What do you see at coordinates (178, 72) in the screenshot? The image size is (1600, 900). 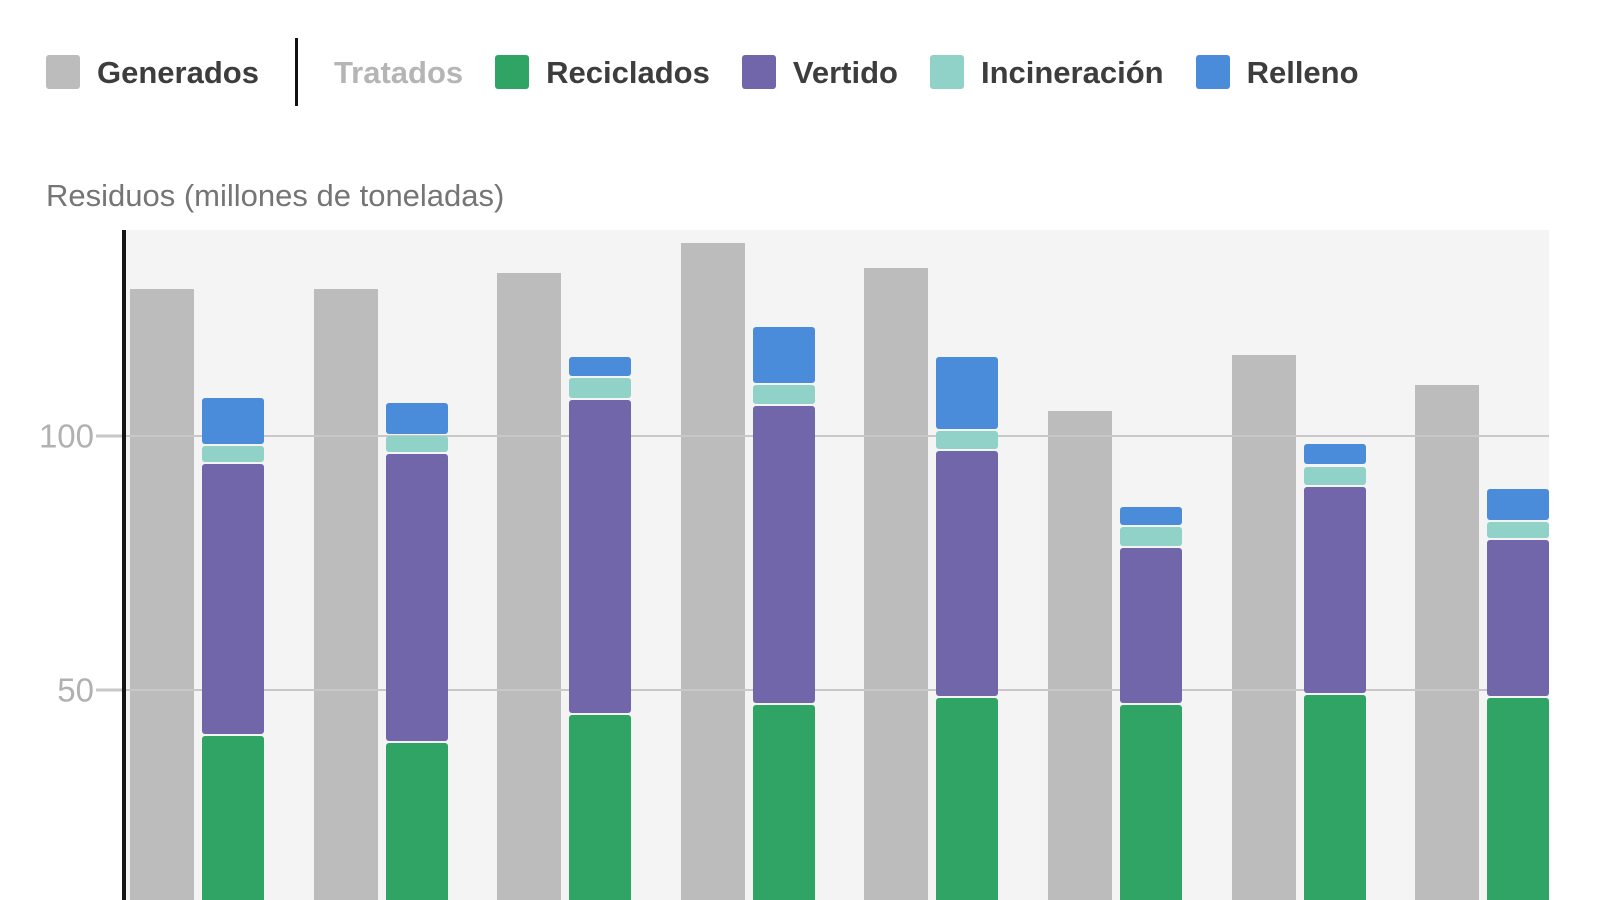 I see `legend-label-generados: Generados` at bounding box center [178, 72].